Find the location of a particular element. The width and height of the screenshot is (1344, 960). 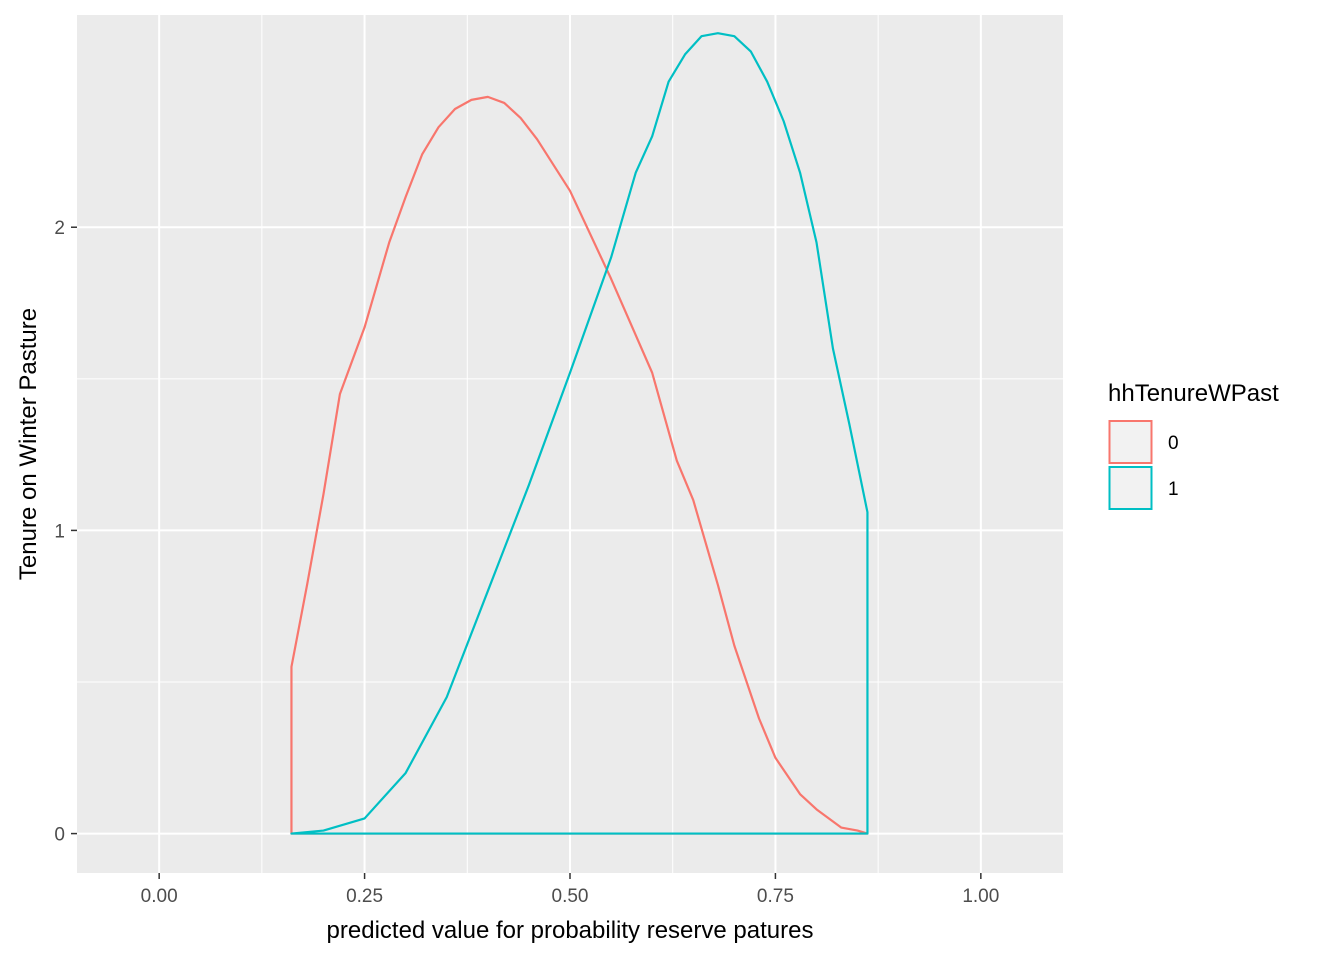

legend-label-1: 1 is located at coordinates (1173, 489).